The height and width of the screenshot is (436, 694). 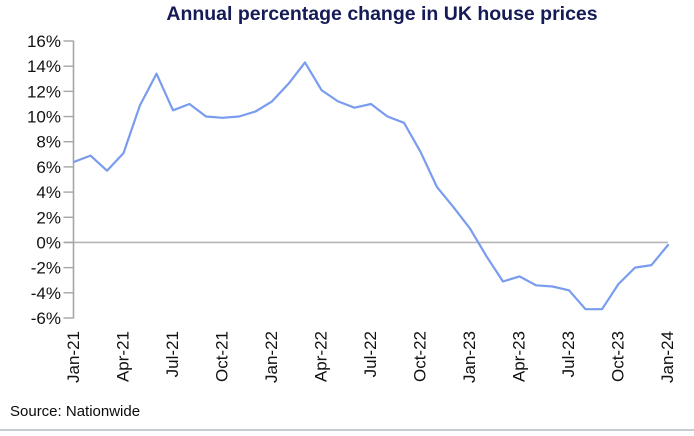 I want to click on y-tick-label: 10%, so click(x=44, y=117).